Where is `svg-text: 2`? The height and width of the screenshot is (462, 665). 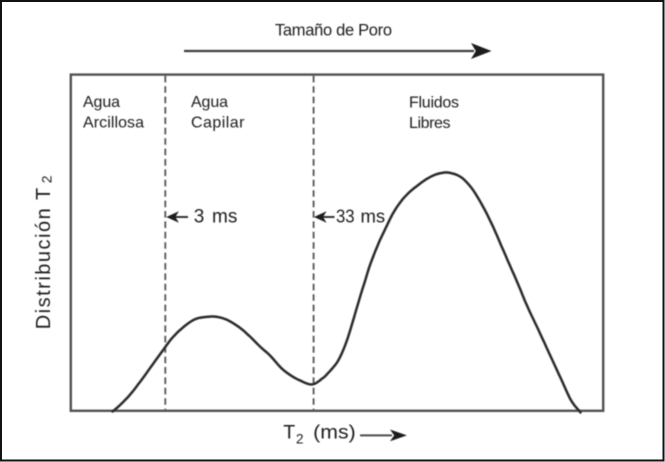
svg-text: 2 is located at coordinates (46, 179).